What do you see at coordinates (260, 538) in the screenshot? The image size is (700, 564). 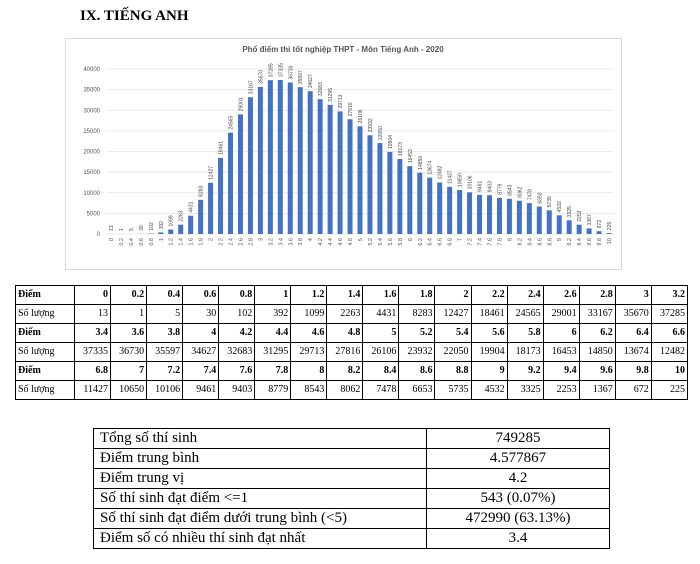 I see `summary-label: Điểm số có nhiều thí sinh đạt nhất` at bounding box center [260, 538].